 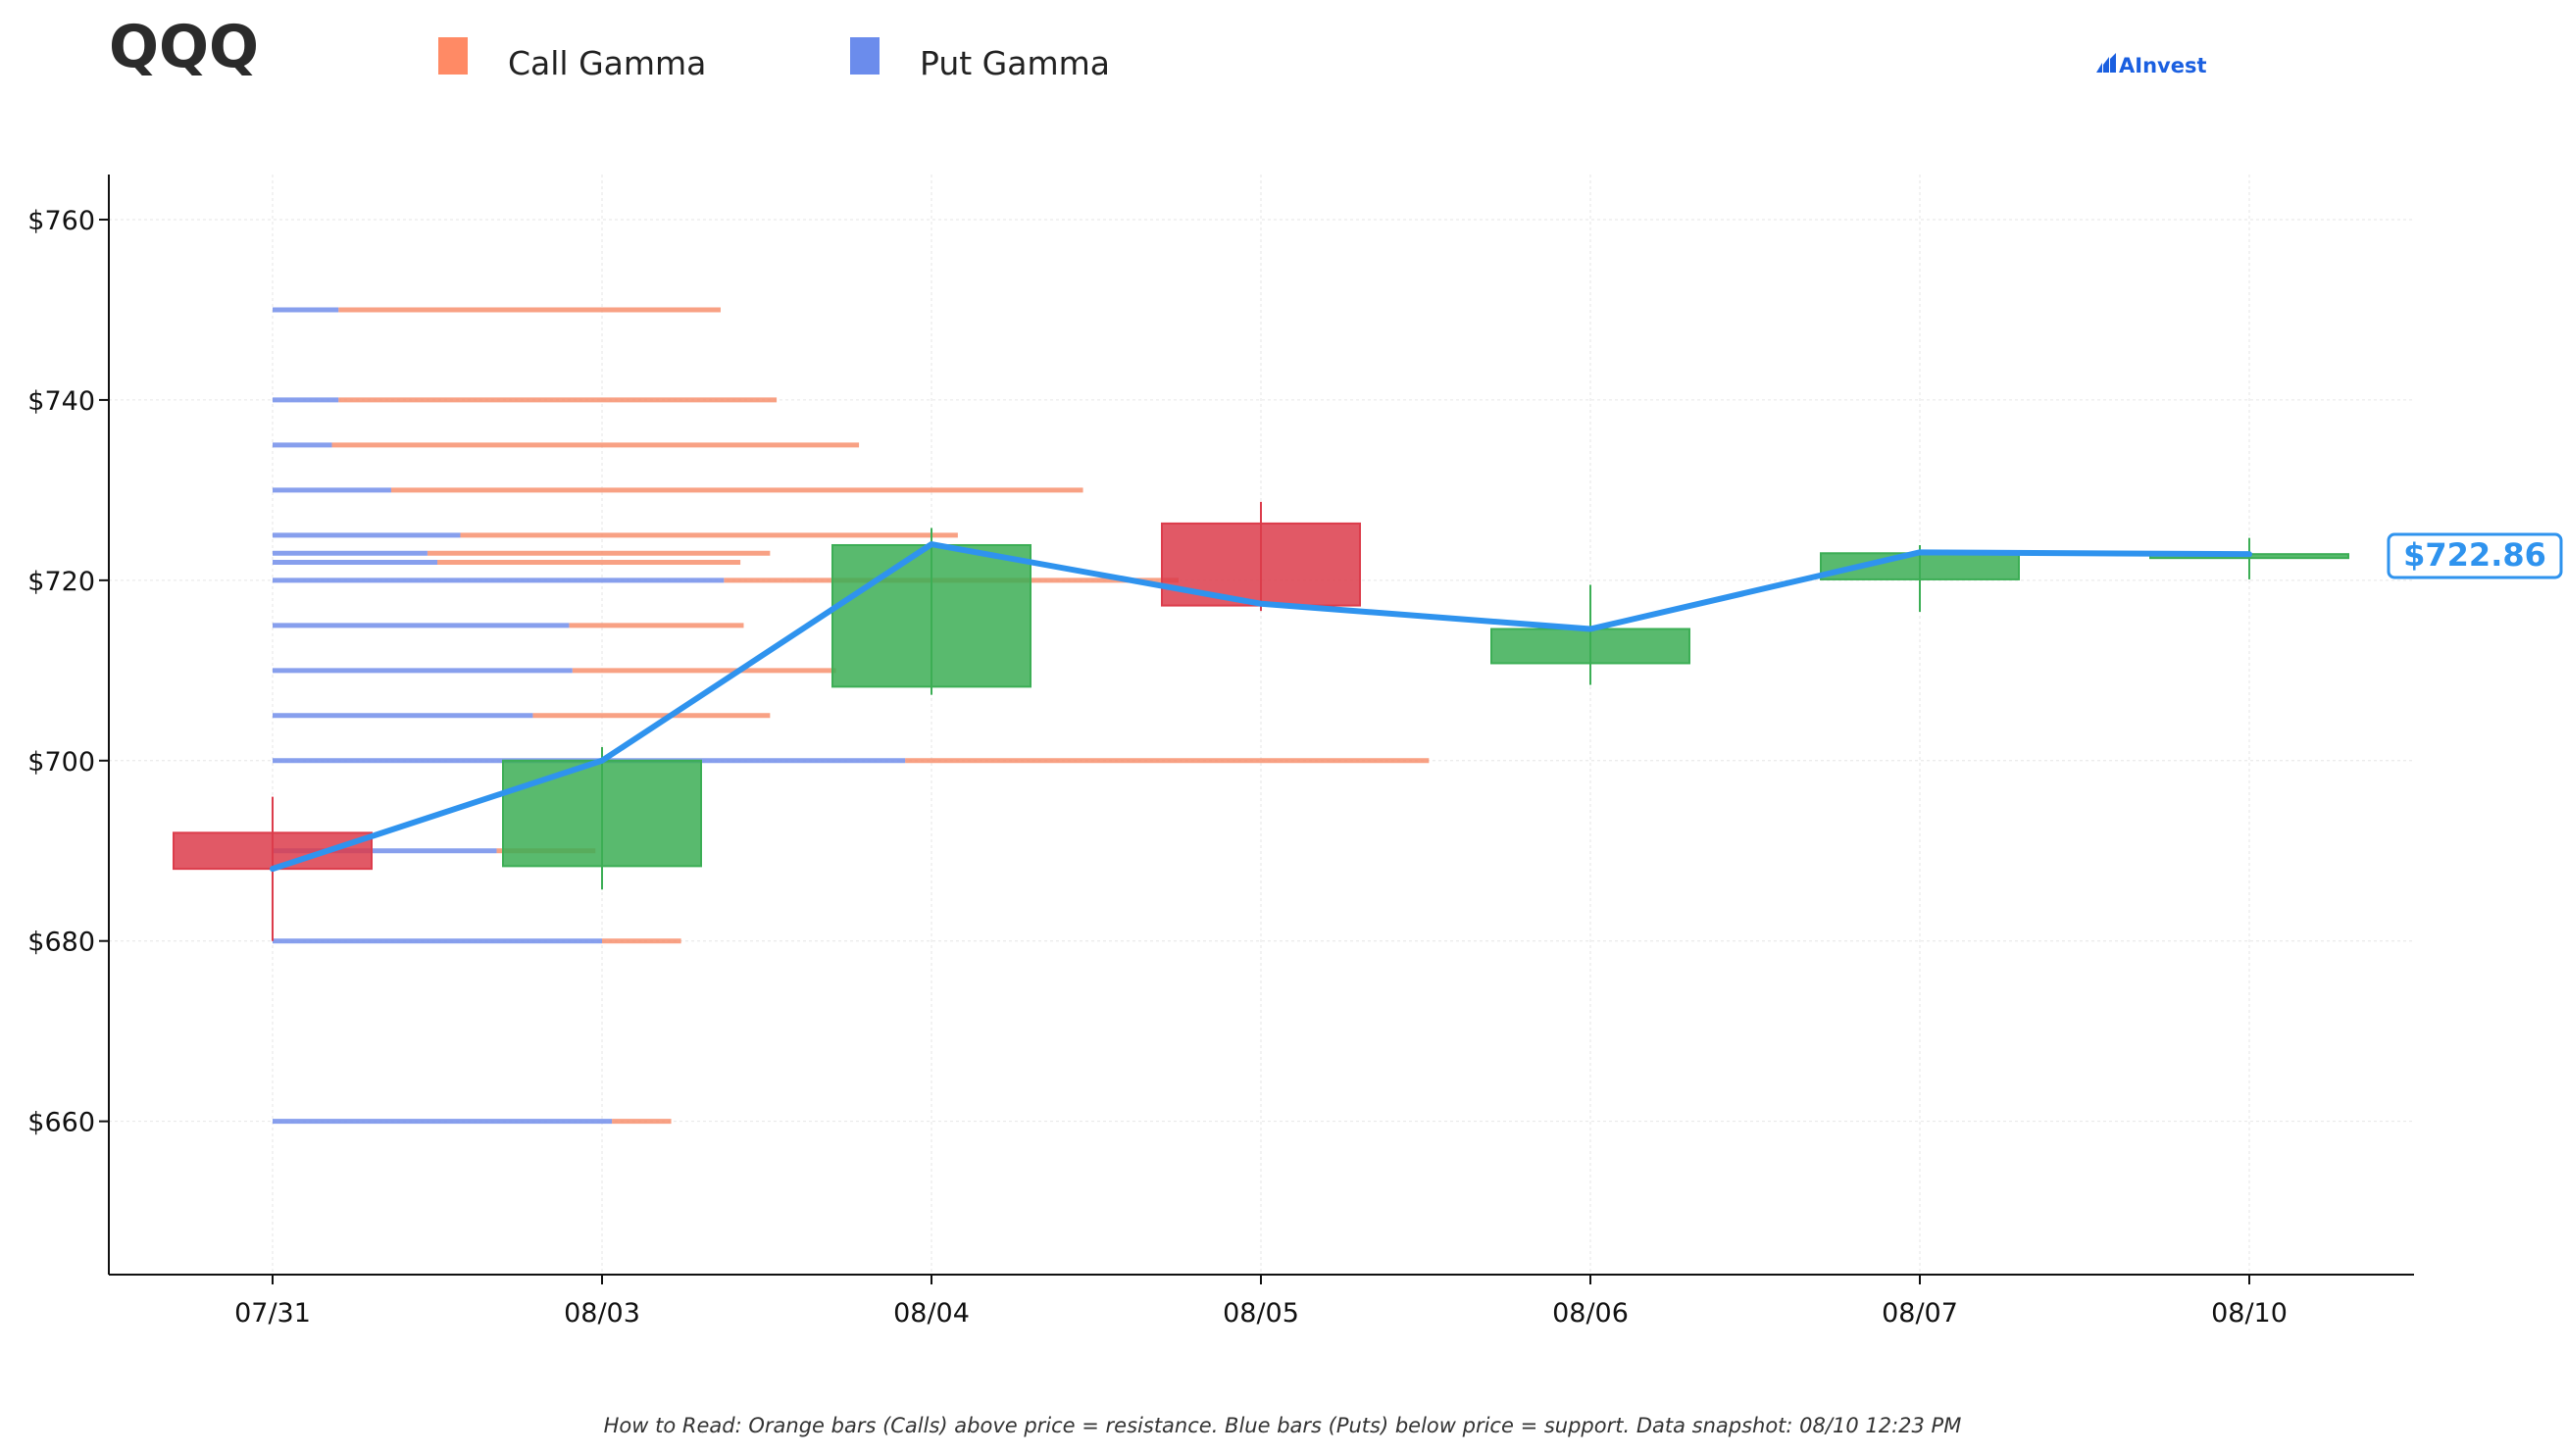 I want to click on x-tick-label: 08/03, so click(x=602, y=1313).